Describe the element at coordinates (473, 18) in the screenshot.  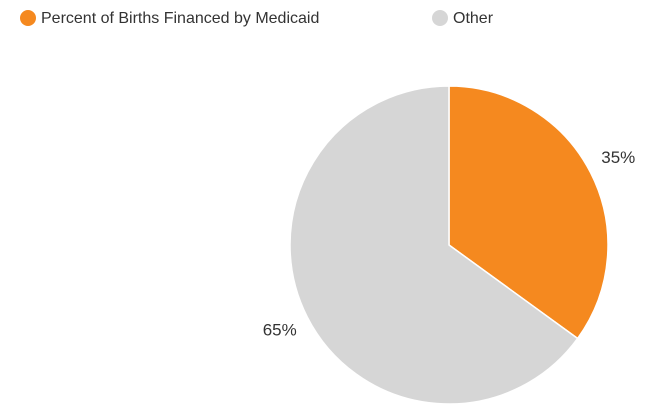
I see `legend-label: Other` at that location.